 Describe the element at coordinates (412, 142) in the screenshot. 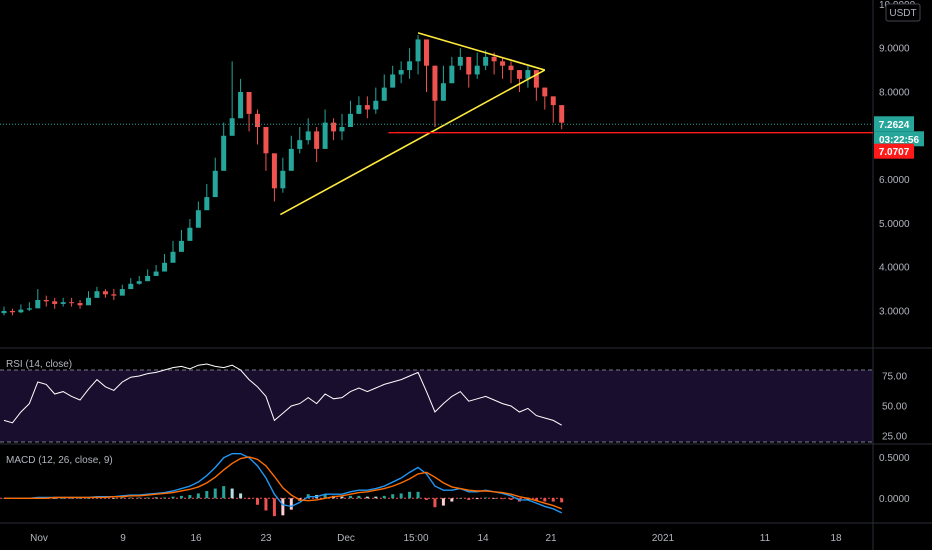

I see `triangle-lower-trendline` at that location.